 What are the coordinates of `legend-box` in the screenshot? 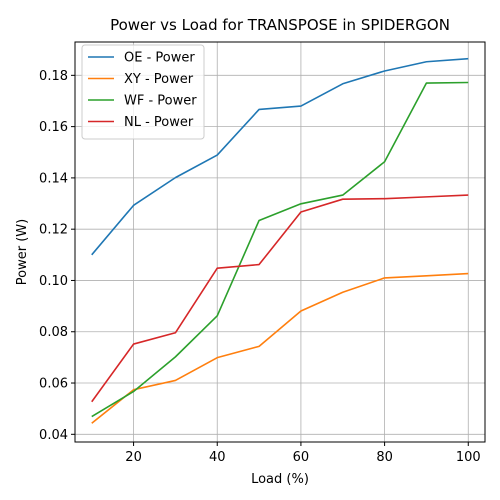 It's located at (143, 92).